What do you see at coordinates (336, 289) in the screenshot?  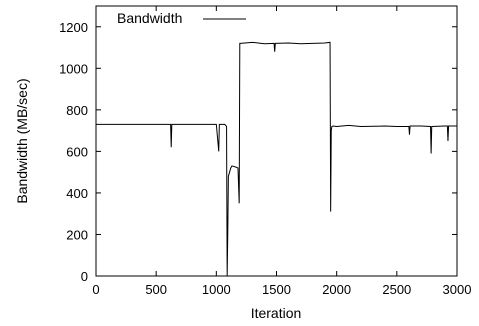 I see `x-tick-label: 2000` at bounding box center [336, 289].